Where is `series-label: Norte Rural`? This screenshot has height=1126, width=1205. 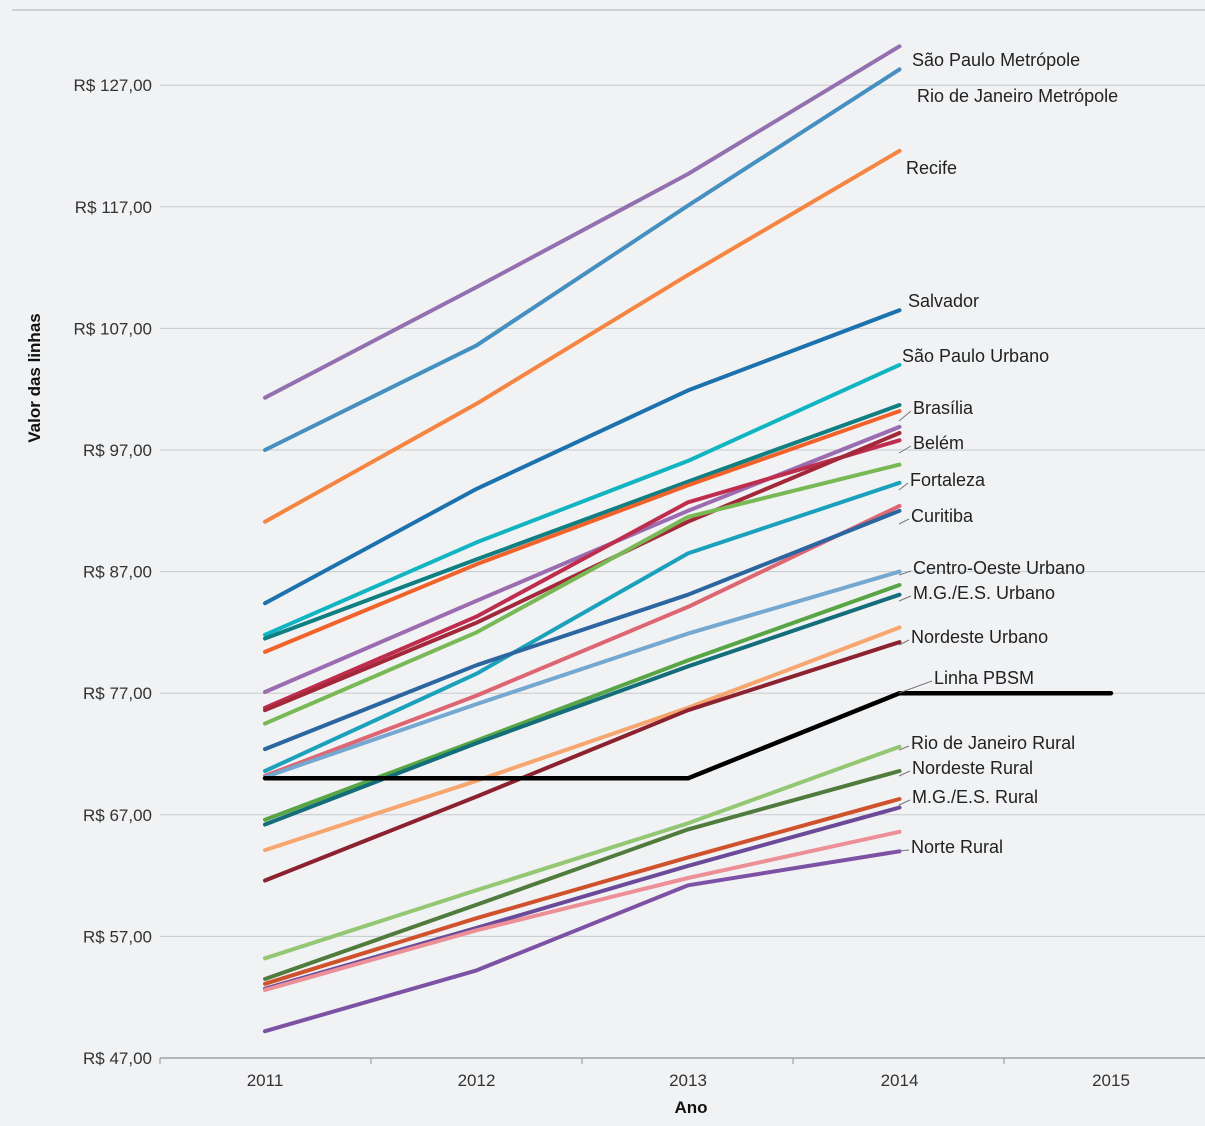
series-label: Norte Rural is located at coordinates (957, 847).